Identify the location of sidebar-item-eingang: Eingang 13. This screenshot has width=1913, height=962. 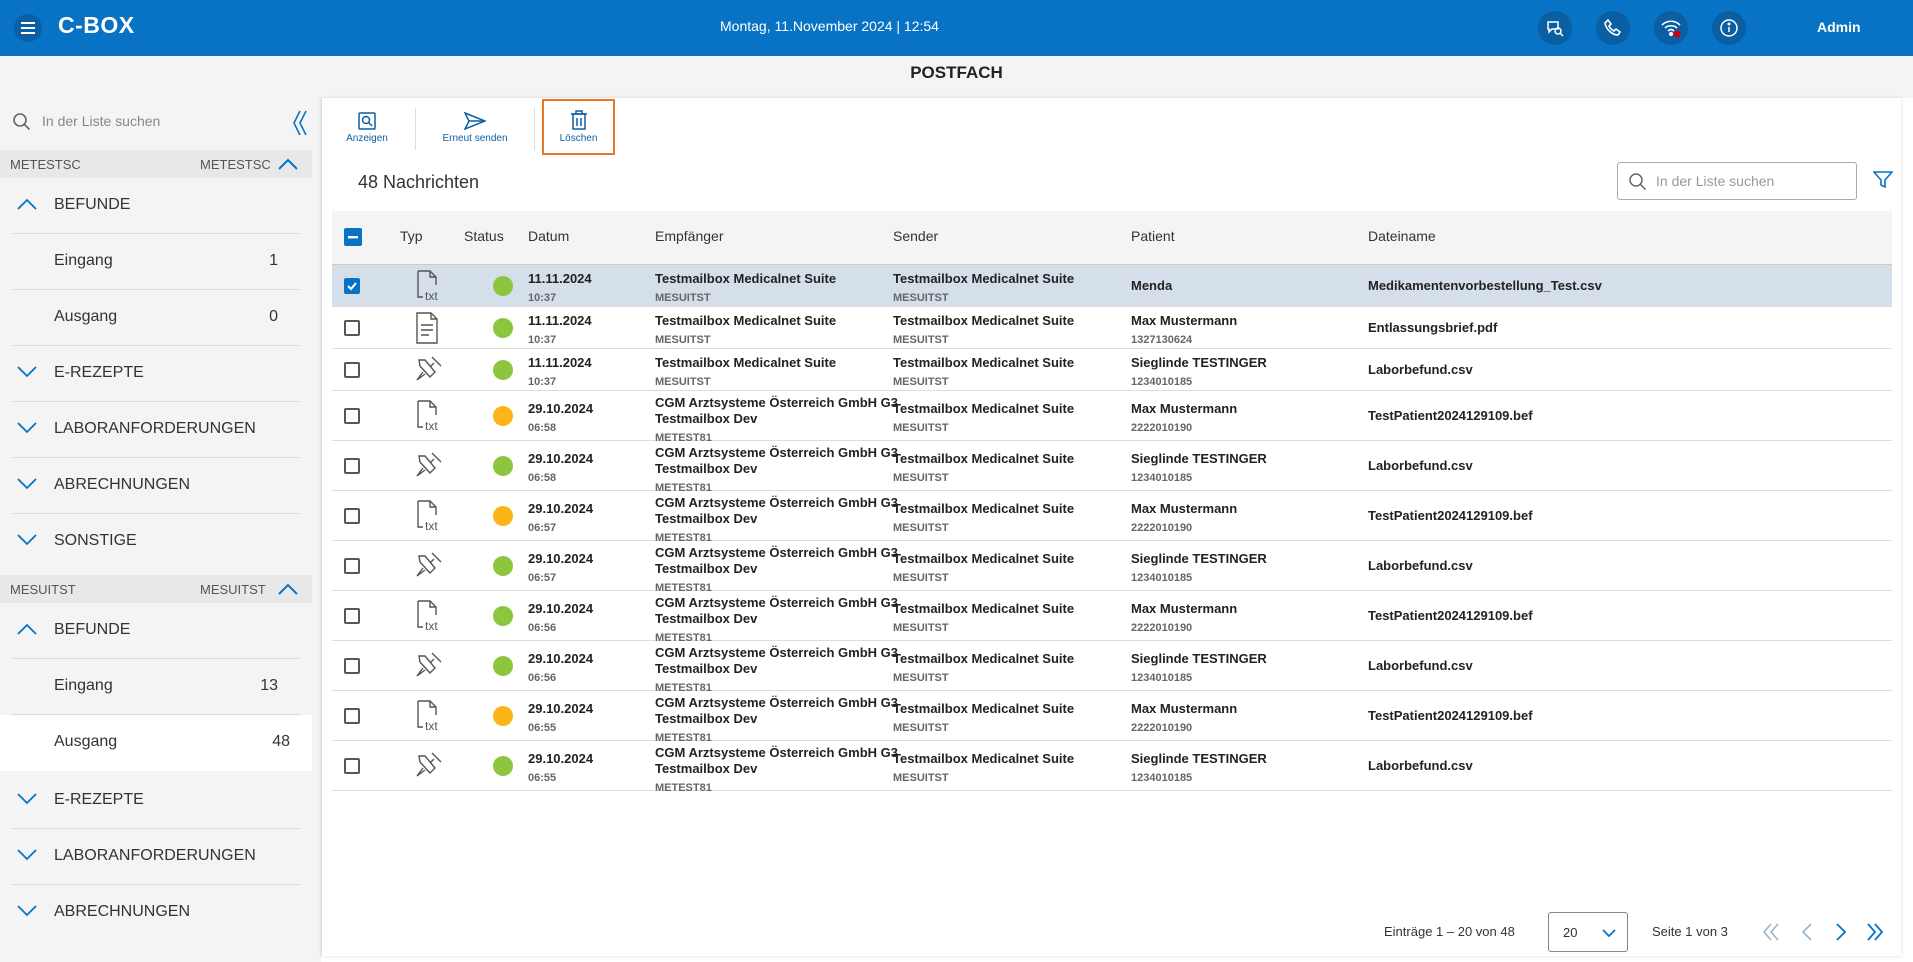
(156, 687).